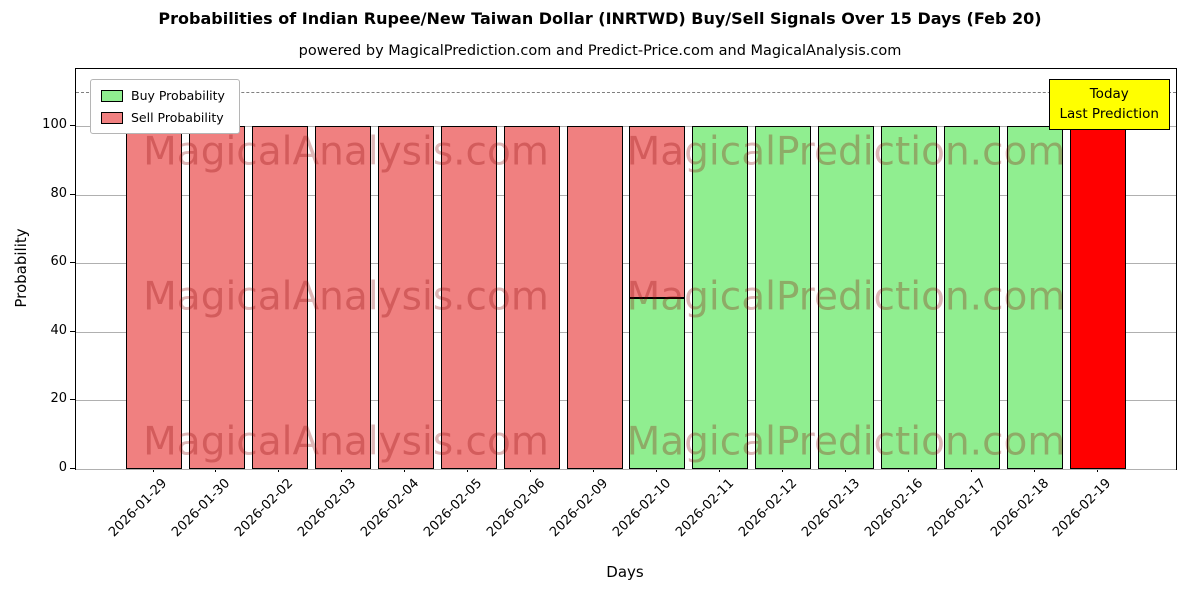 The height and width of the screenshot is (600, 1200). Describe the element at coordinates (767, 508) in the screenshot. I see `x-tick-label: 2026-02-12` at that location.